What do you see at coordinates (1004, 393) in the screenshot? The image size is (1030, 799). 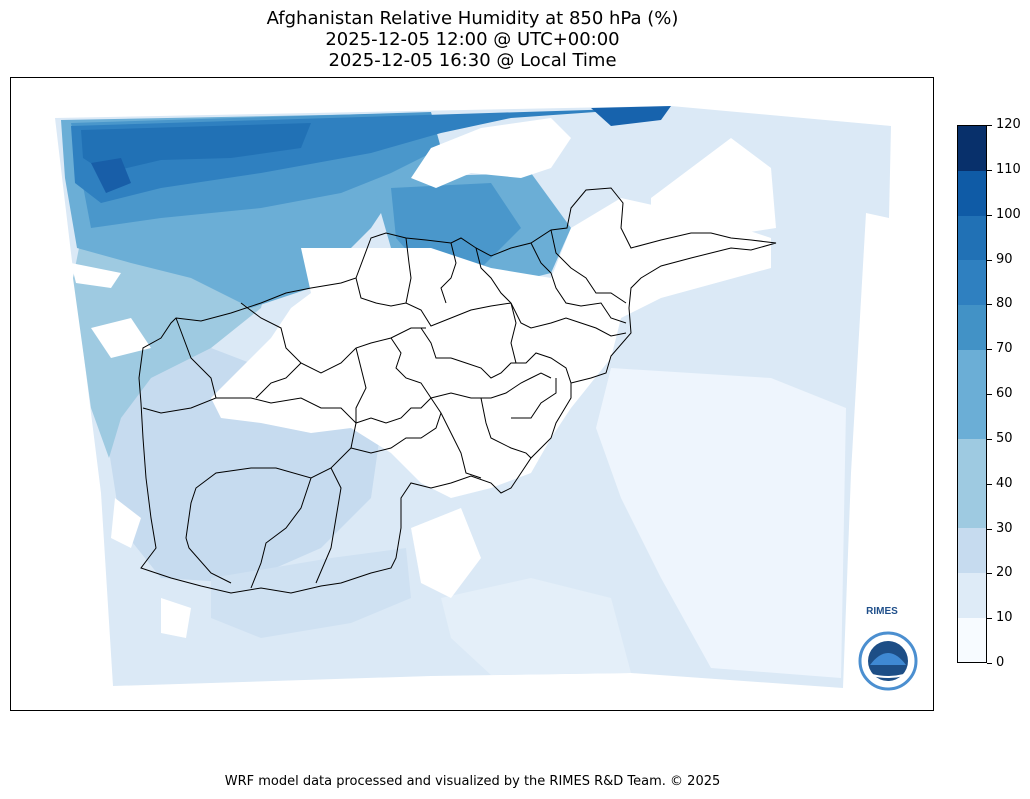 I see `colorbar-tick-label: 60` at bounding box center [1004, 393].